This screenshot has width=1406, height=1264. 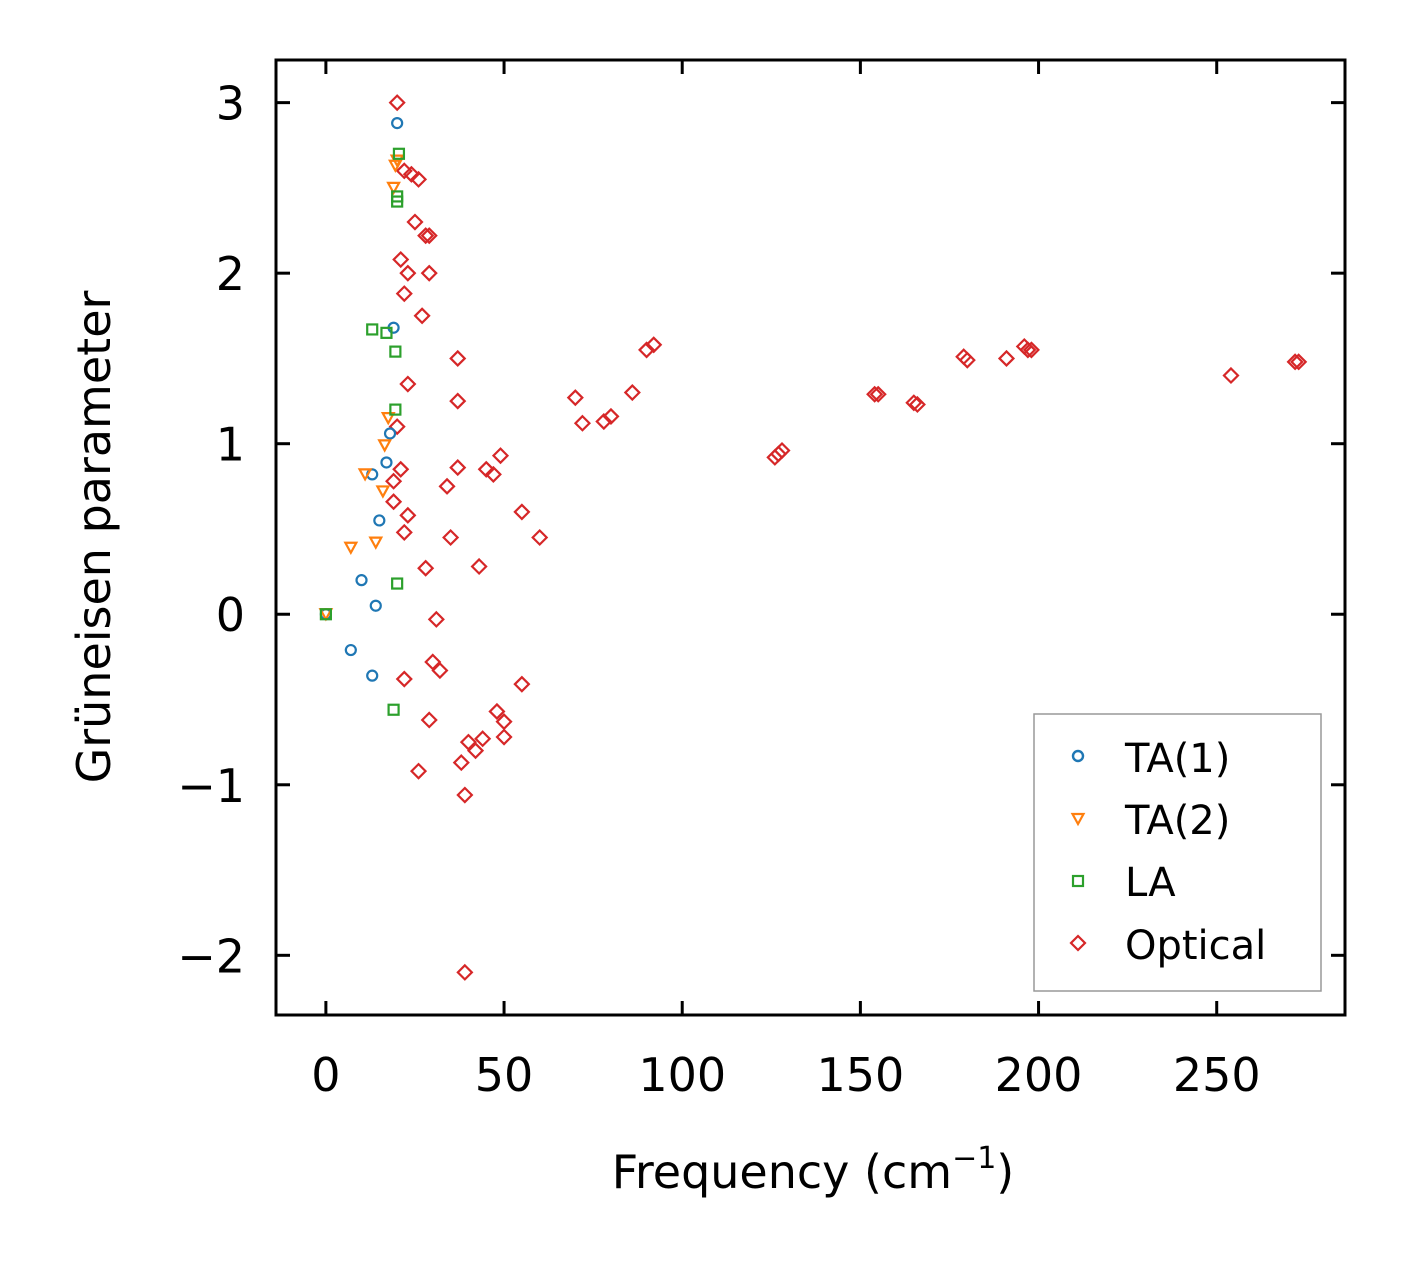 What do you see at coordinates (230, 104) in the screenshot?
I see `y-tick-label: 3` at bounding box center [230, 104].